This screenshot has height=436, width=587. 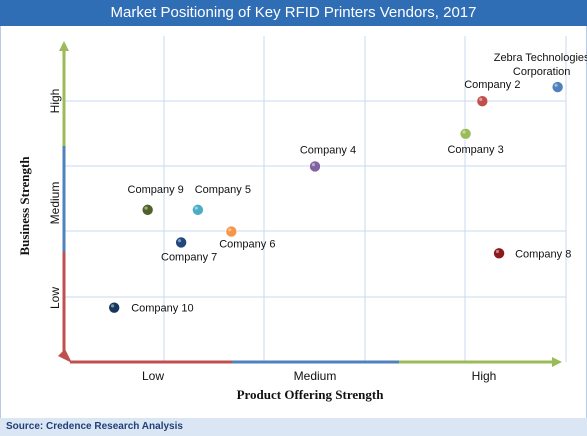 What do you see at coordinates (55, 298) in the screenshot?
I see `y-tick-label-low: Low` at bounding box center [55, 298].